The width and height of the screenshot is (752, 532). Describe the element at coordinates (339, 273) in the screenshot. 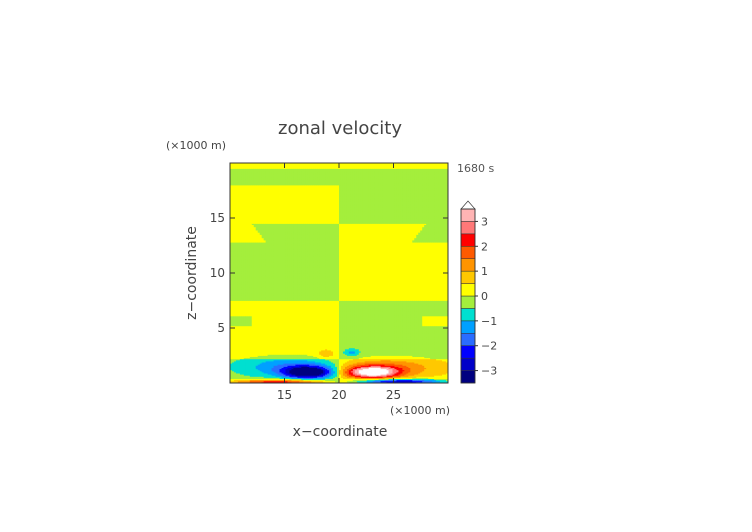

I see `velocity-field` at that location.